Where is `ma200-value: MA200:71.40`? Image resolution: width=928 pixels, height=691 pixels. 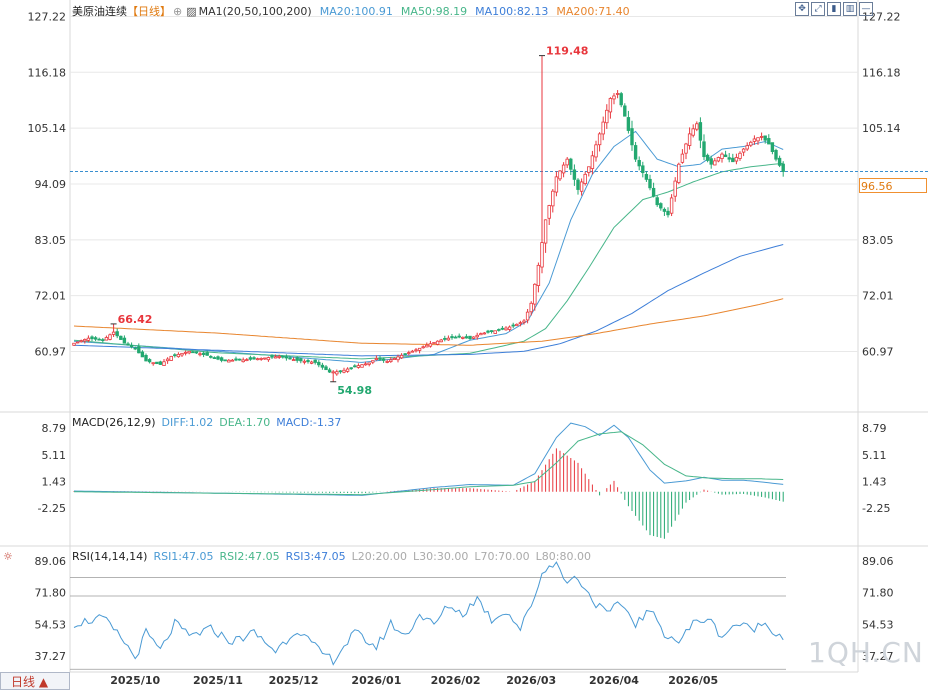
ma200-value: MA200:71.40 is located at coordinates (593, 11).